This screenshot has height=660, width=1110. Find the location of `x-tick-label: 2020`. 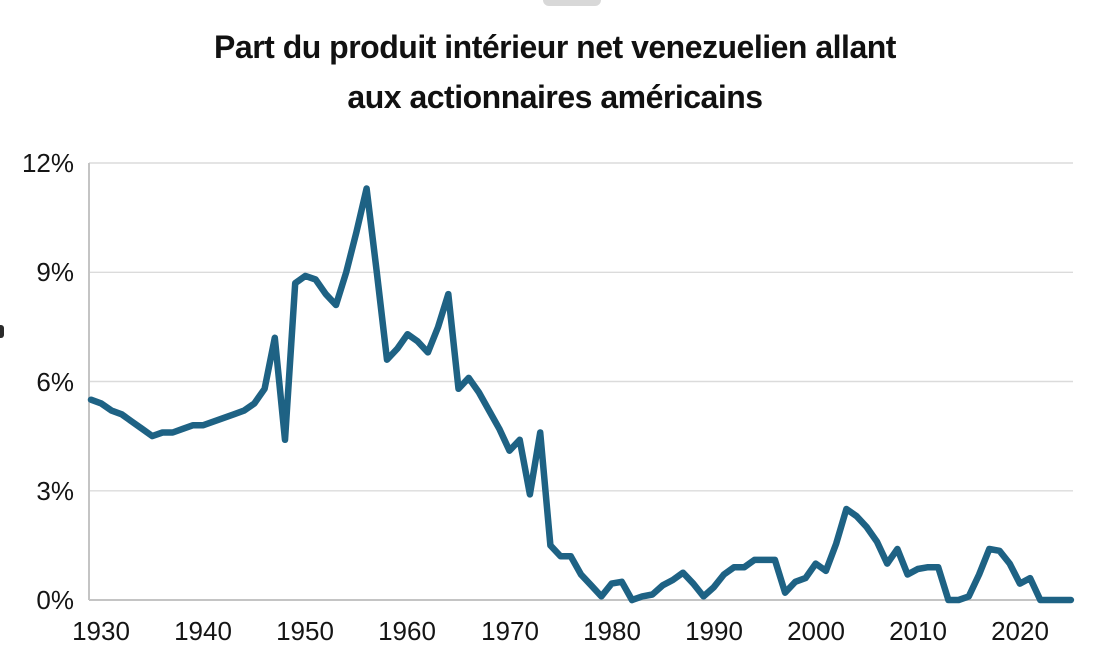

x-tick-label: 2020 is located at coordinates (1020, 631).